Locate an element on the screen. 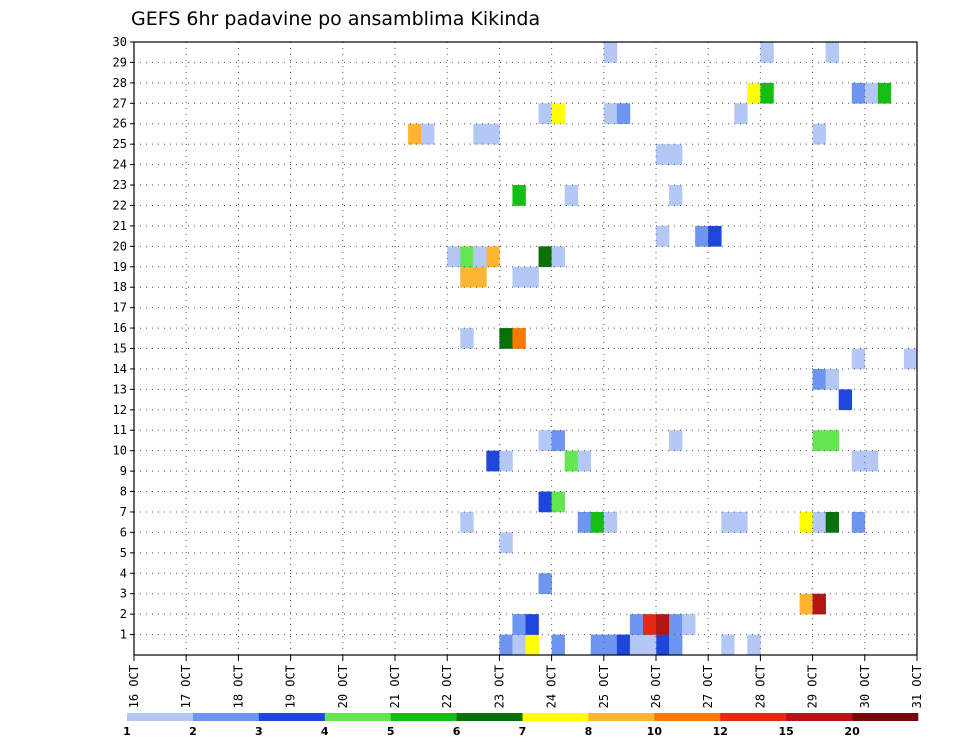  chart-title: GEFS 6hr padavine po ansamblima Kikinda is located at coordinates (335, 19).